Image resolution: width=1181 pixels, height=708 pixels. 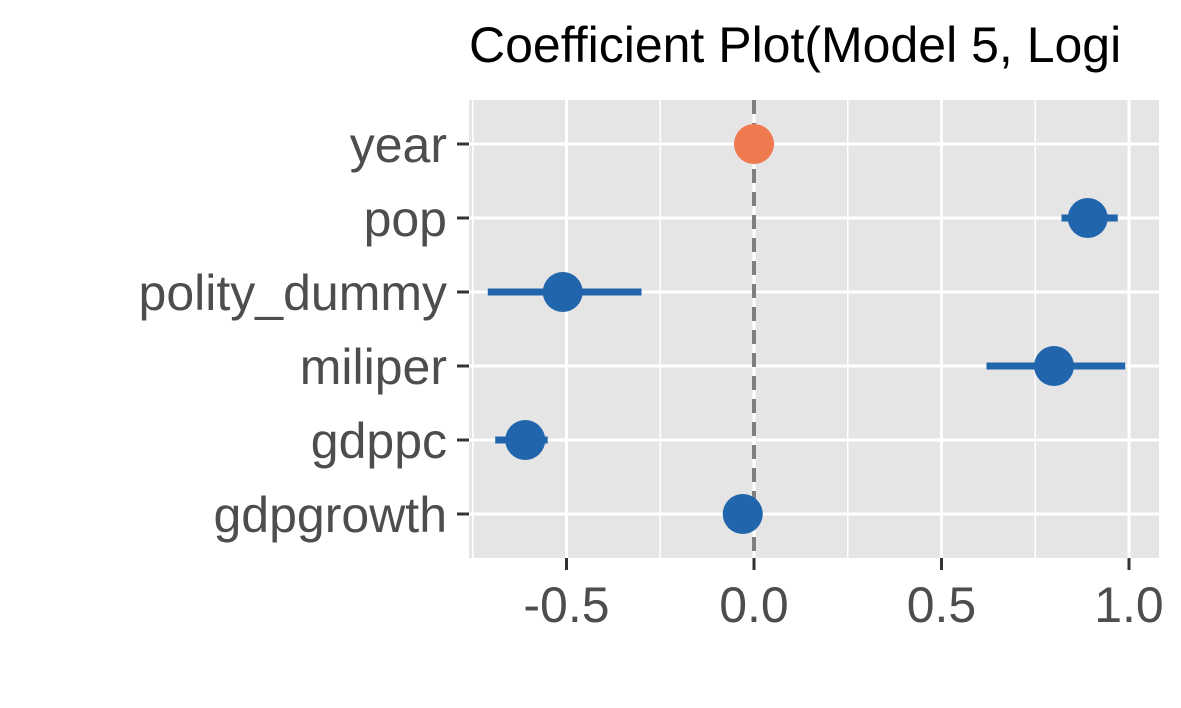 What do you see at coordinates (1129, 605) in the screenshot?
I see `x-tick-label: 1.0` at bounding box center [1129, 605].